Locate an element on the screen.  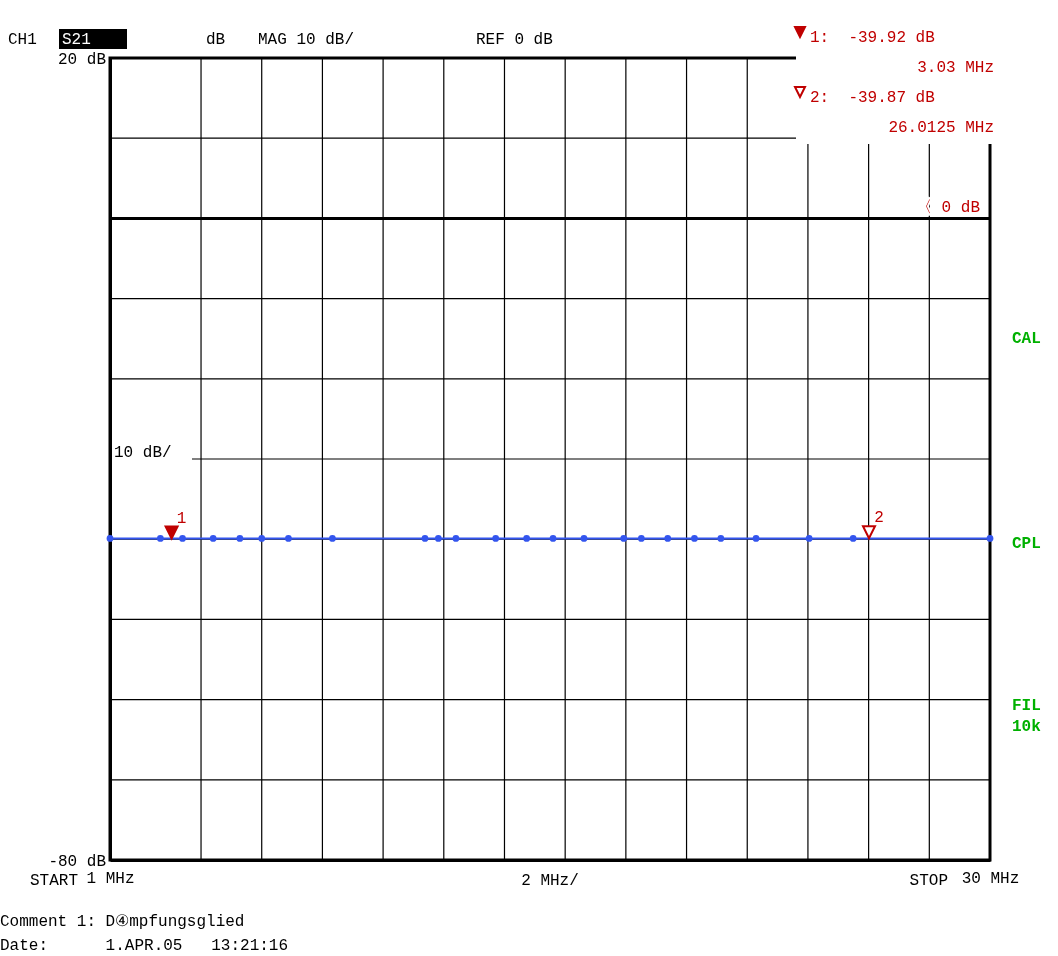
text: REF 0 dB is located at coordinates (514, 40).